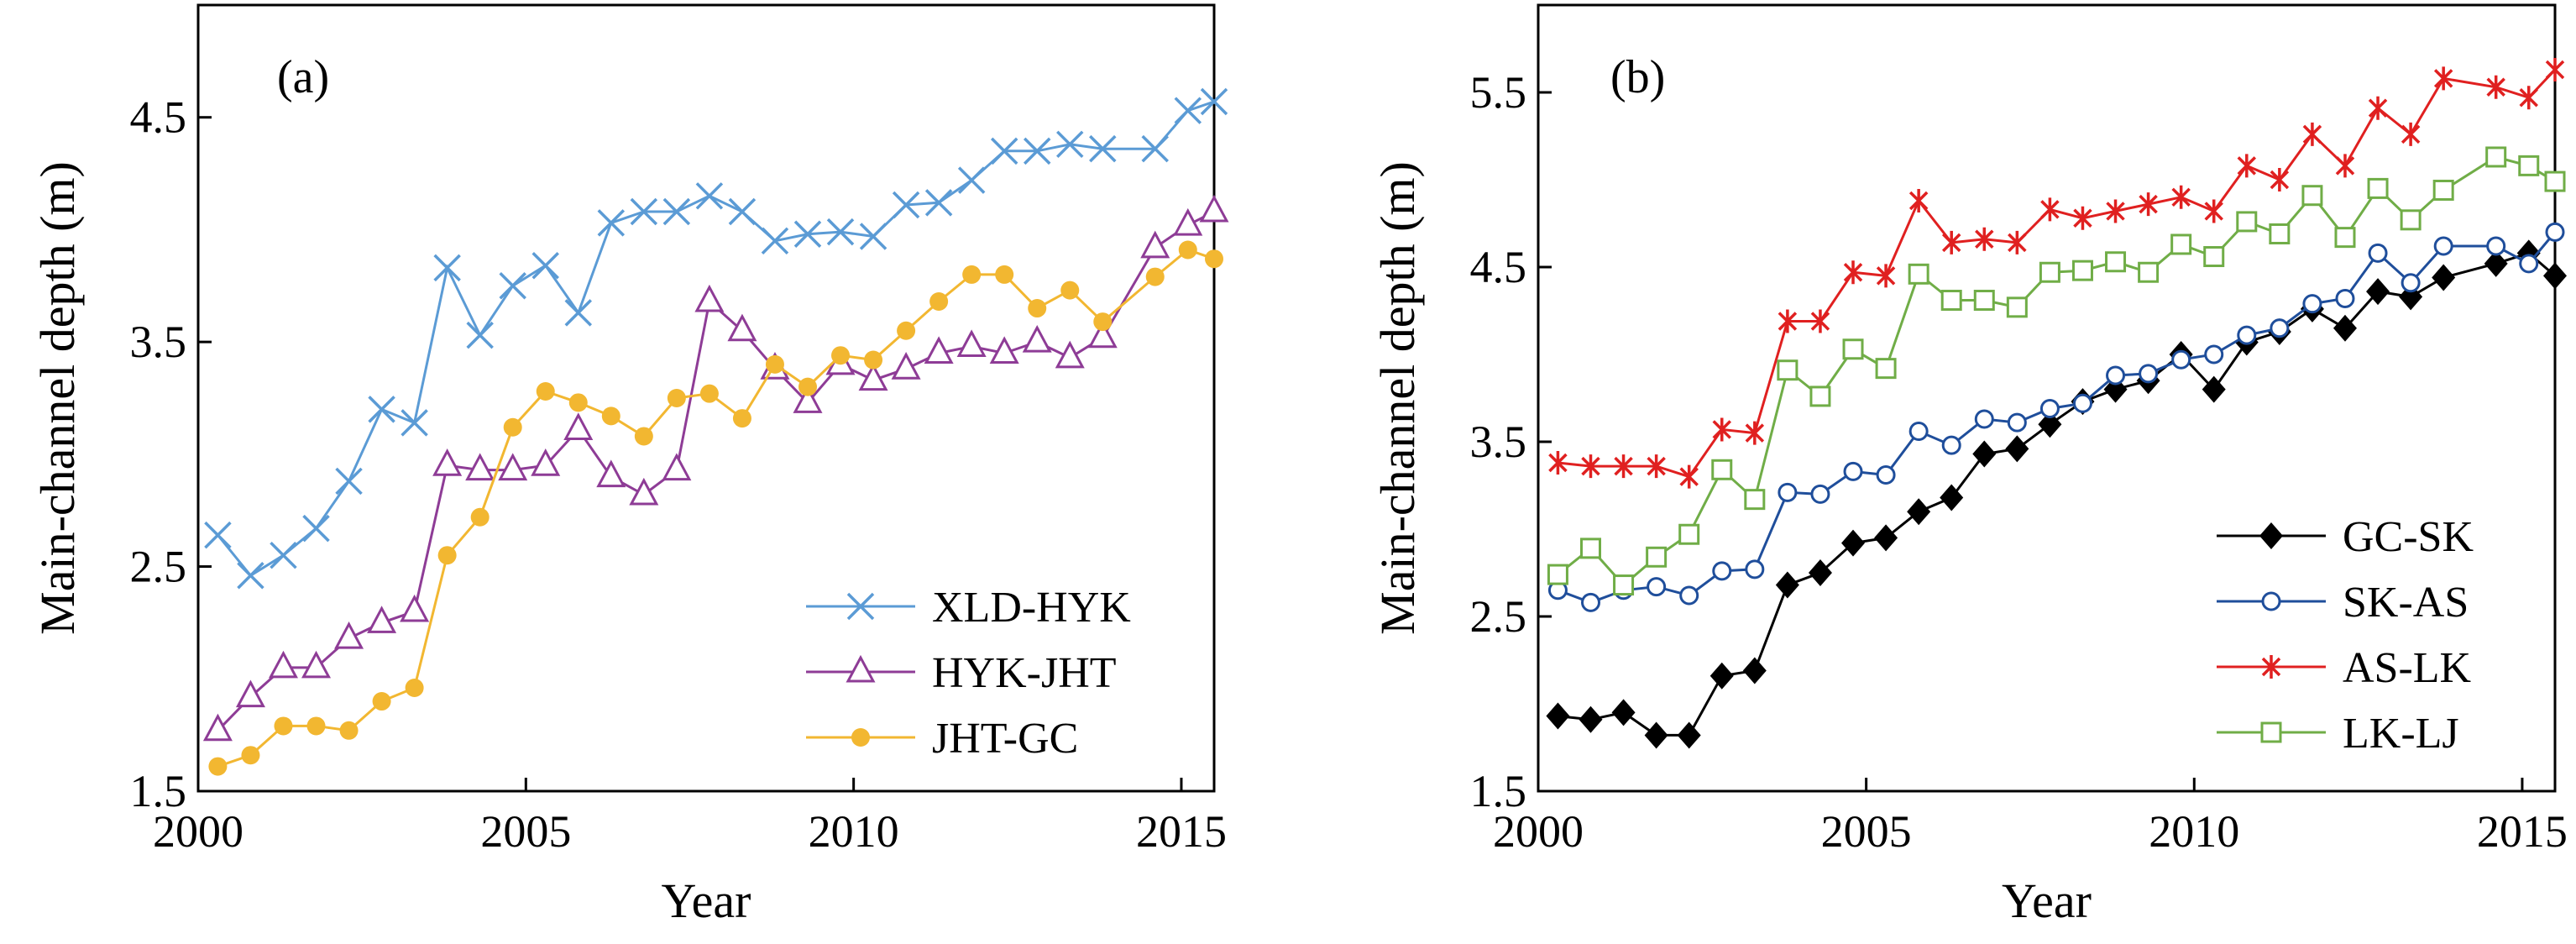 The height and width of the screenshot is (944, 2576). Describe the element at coordinates (2401, 734) in the screenshot. I see `legend-label: LK-LJ` at that location.